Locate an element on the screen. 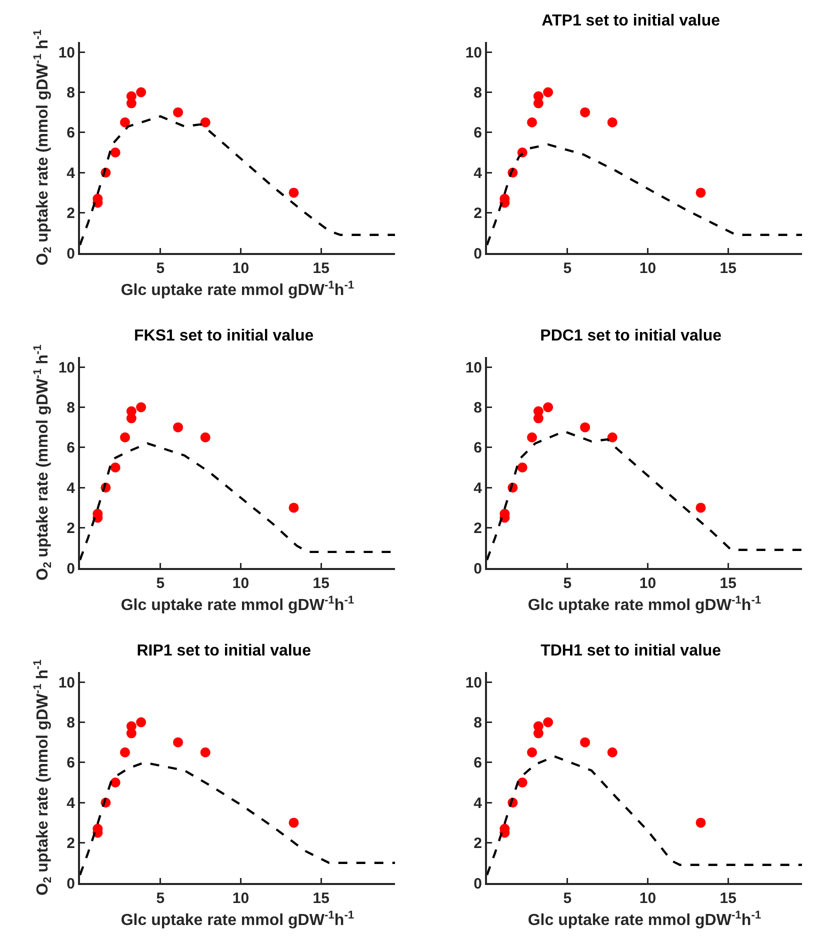 Image resolution: width=814 pixels, height=946 pixels. chart-title: FKS1 set to initial value is located at coordinates (224, 335).